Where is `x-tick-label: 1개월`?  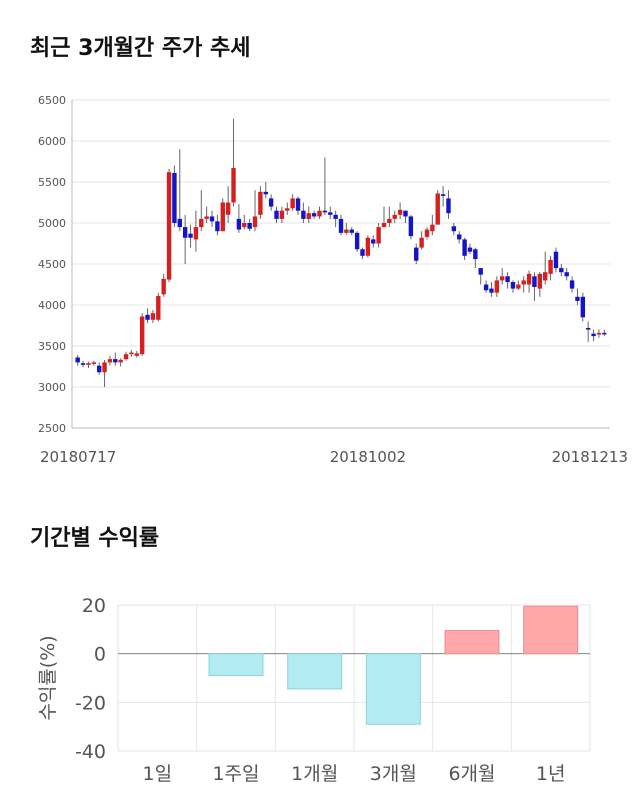 x-tick-label: 1개월 is located at coordinates (314, 774).